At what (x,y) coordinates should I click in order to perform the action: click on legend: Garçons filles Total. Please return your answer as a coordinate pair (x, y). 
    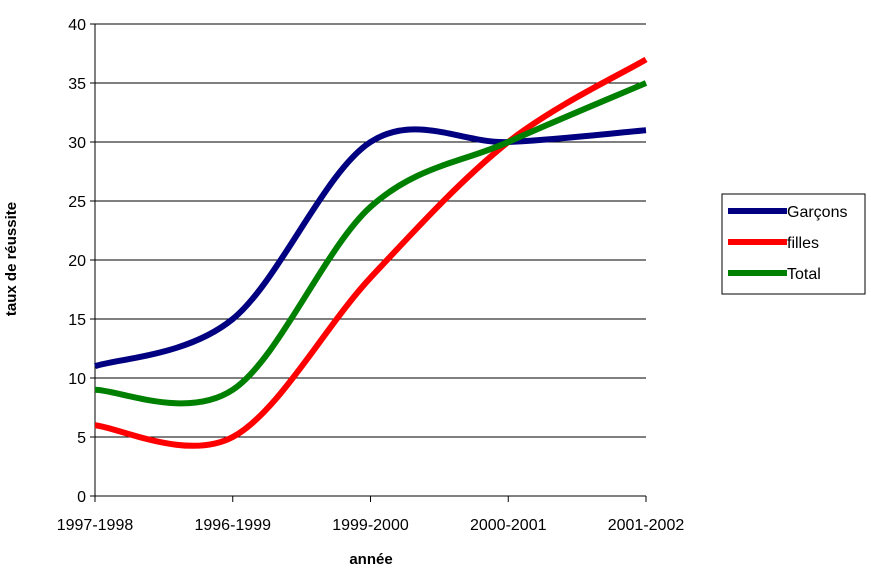
    Looking at the image, I should click on (793, 244).